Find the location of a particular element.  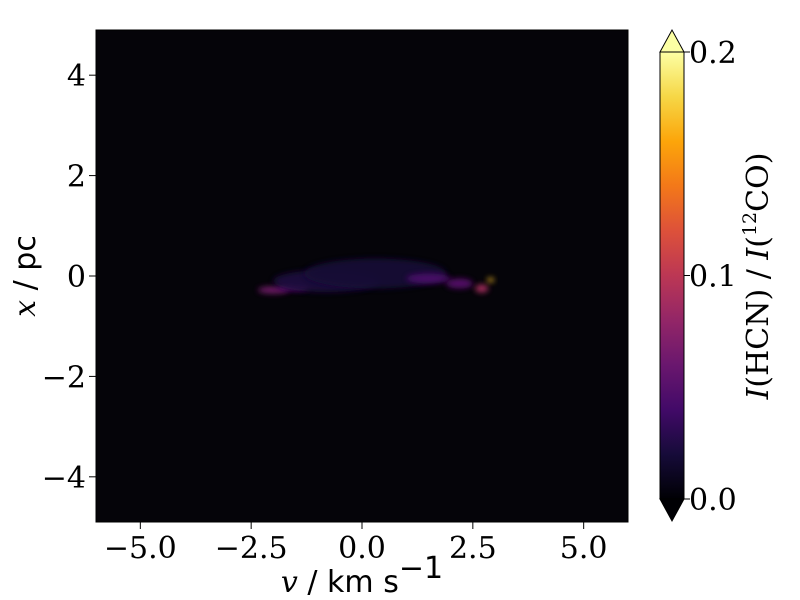

y-tick-label: 4 is located at coordinates (76, 76).